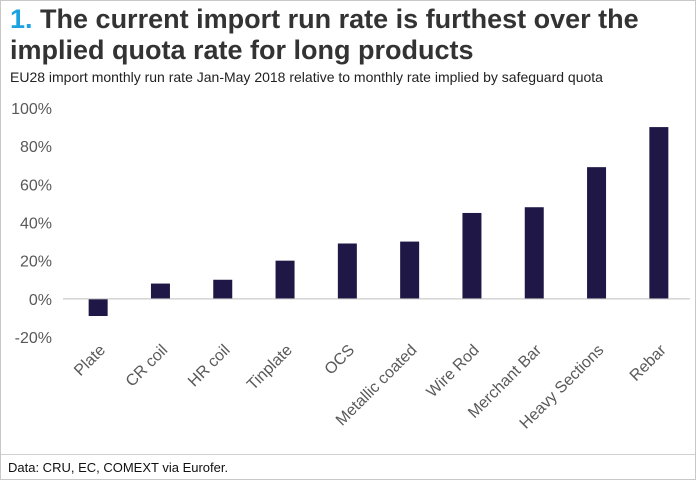  What do you see at coordinates (31, 109) in the screenshot?
I see `y-tick-label: 100%` at bounding box center [31, 109].